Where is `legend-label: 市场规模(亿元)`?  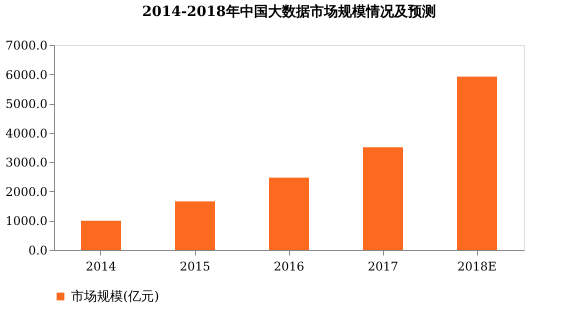
legend-label: 市场规模(亿元) is located at coordinates (115, 297).